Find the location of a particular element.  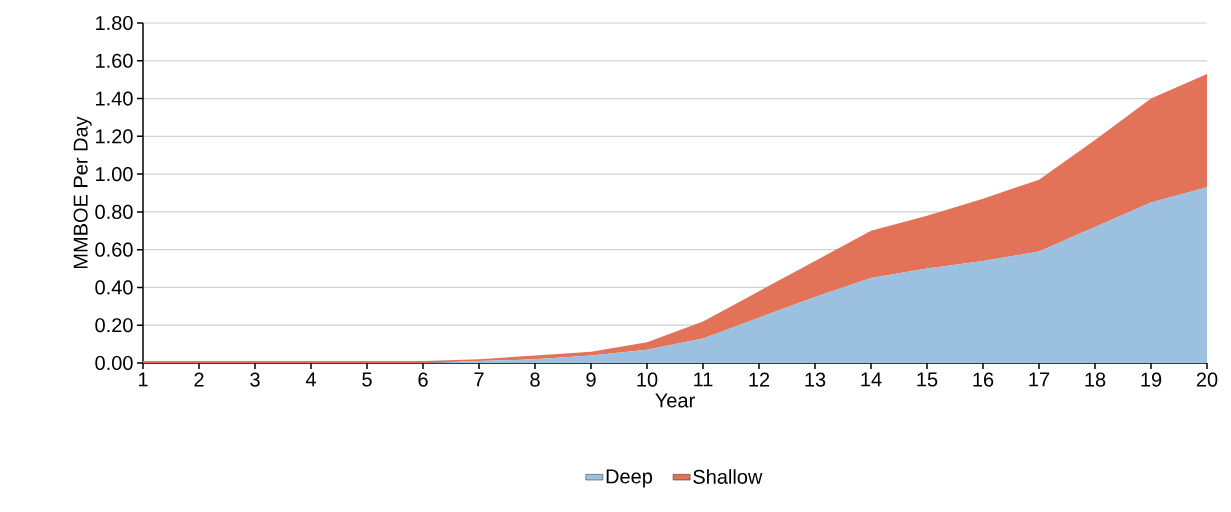

y-tick-label: 0.20 is located at coordinates (114, 325).